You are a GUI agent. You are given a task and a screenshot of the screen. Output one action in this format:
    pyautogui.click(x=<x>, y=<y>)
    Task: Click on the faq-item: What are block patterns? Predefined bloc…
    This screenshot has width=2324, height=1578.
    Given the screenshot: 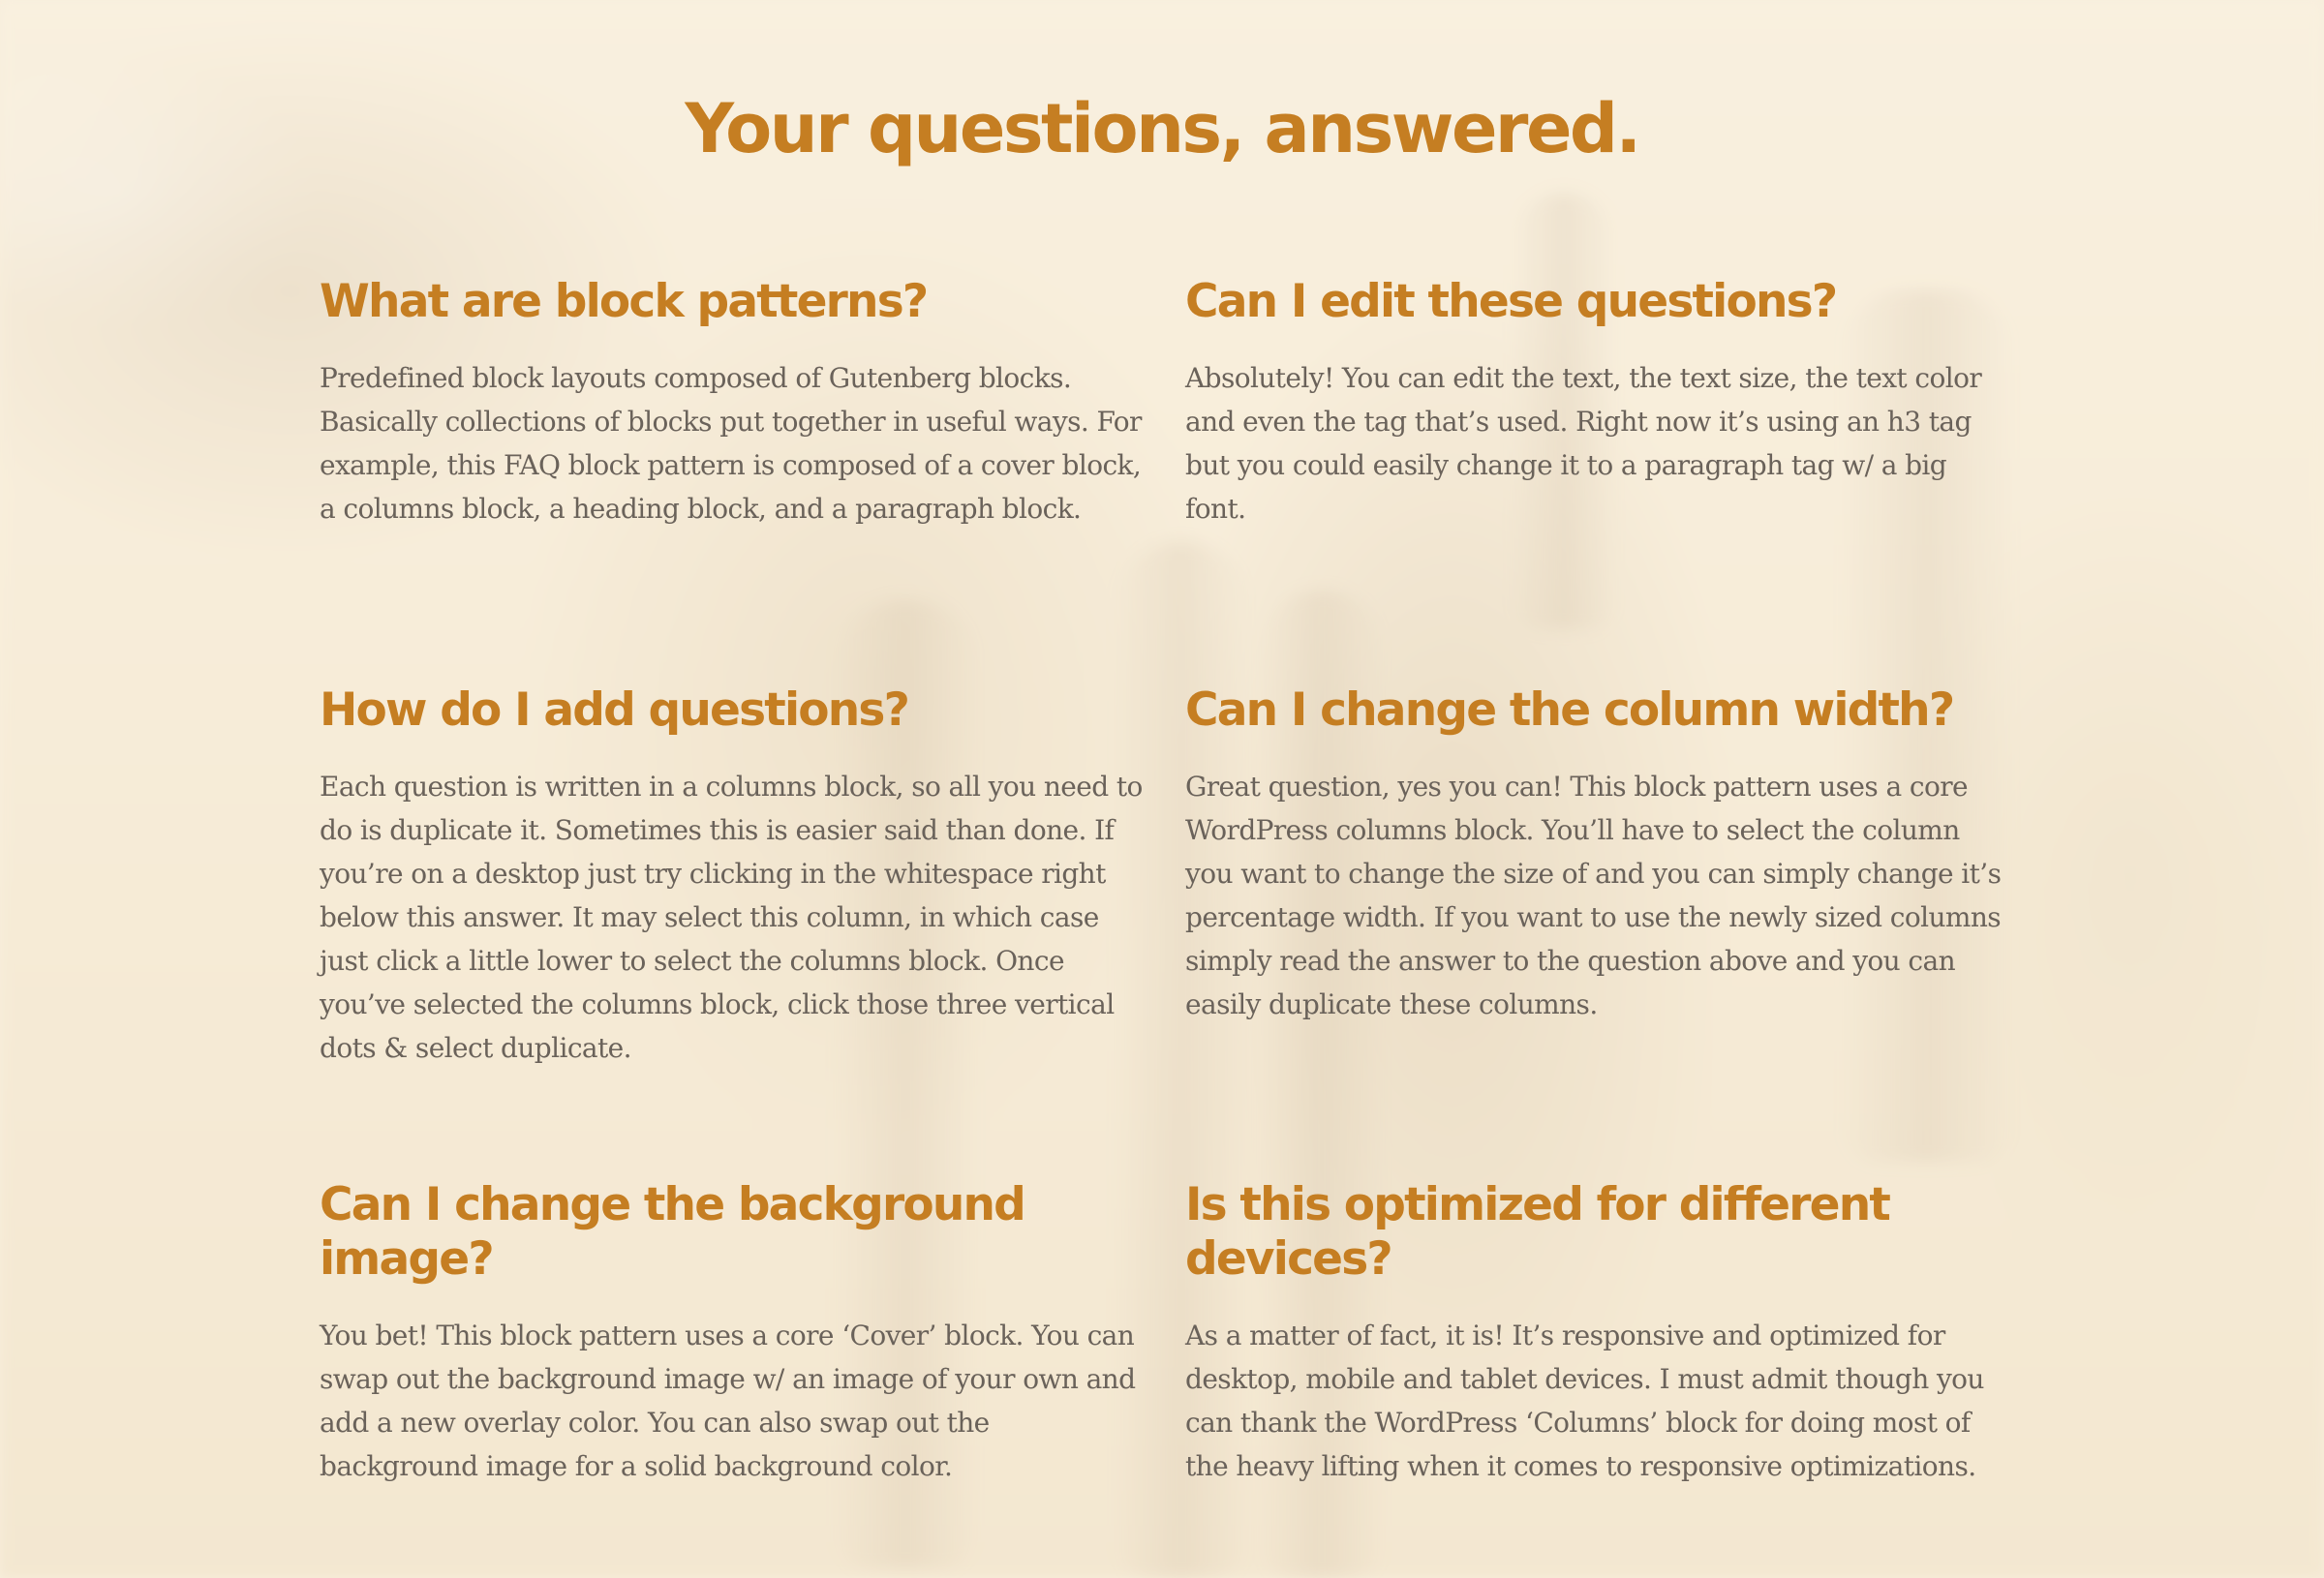 What is the action you would take?
    pyautogui.click(x=732, y=403)
    